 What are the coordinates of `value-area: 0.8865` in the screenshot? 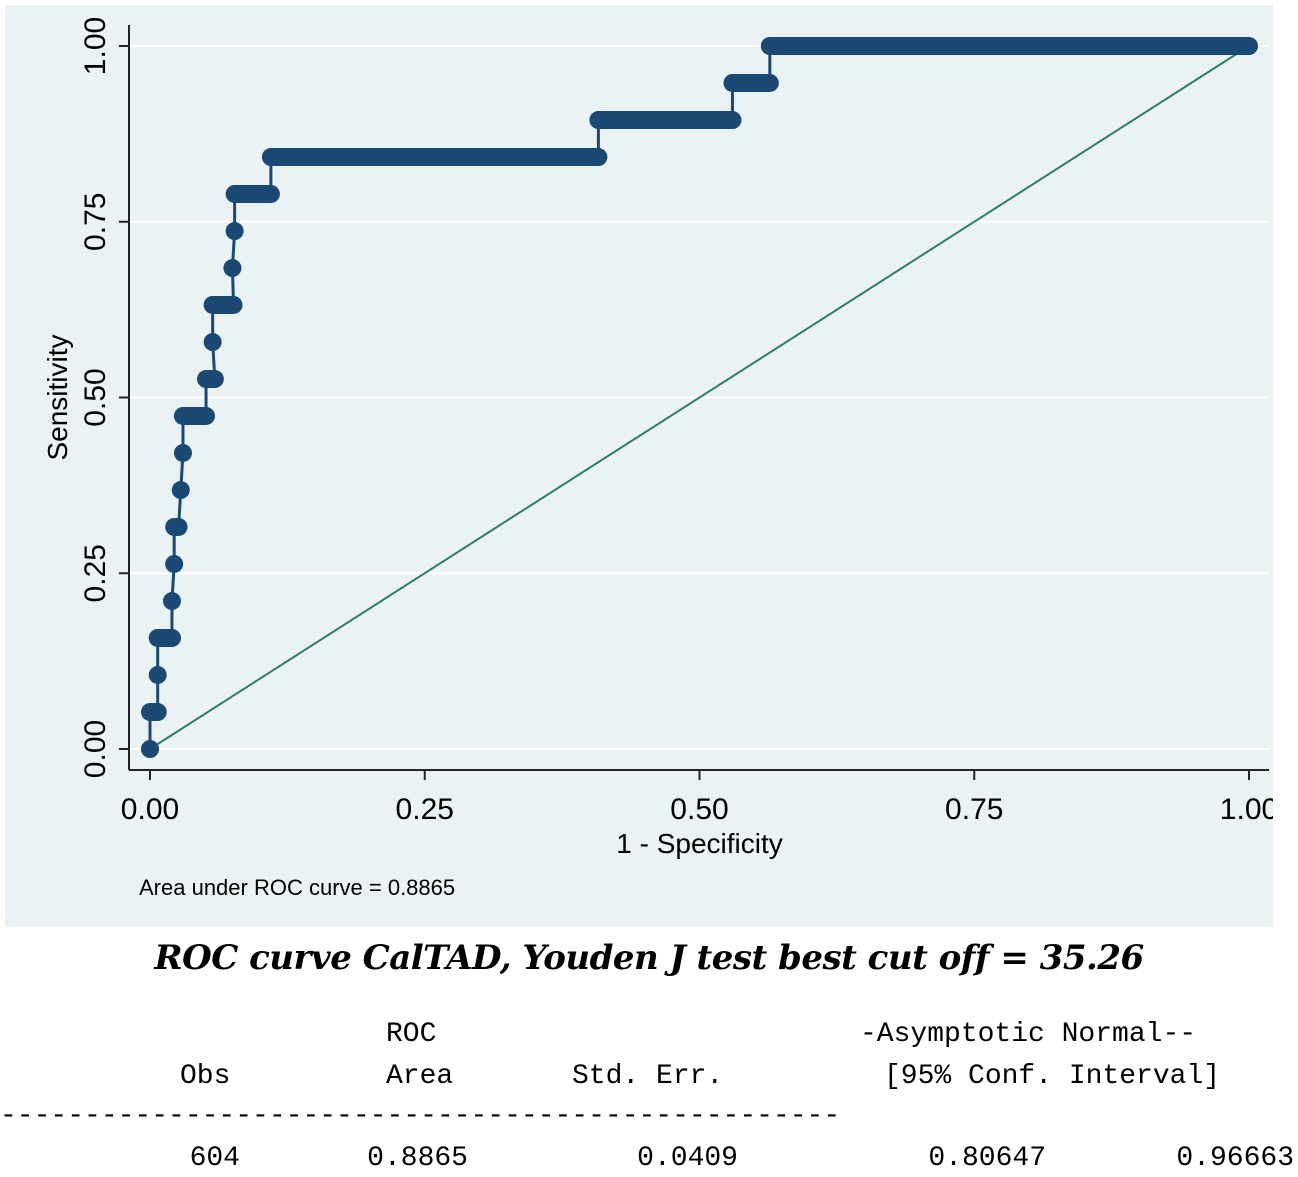 It's located at (417, 1158).